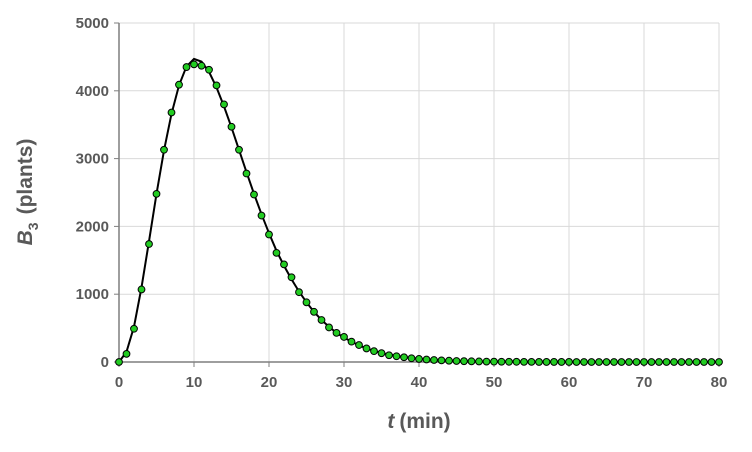  What do you see at coordinates (92, 226) in the screenshot?
I see `y-tick-label: 2000` at bounding box center [92, 226].